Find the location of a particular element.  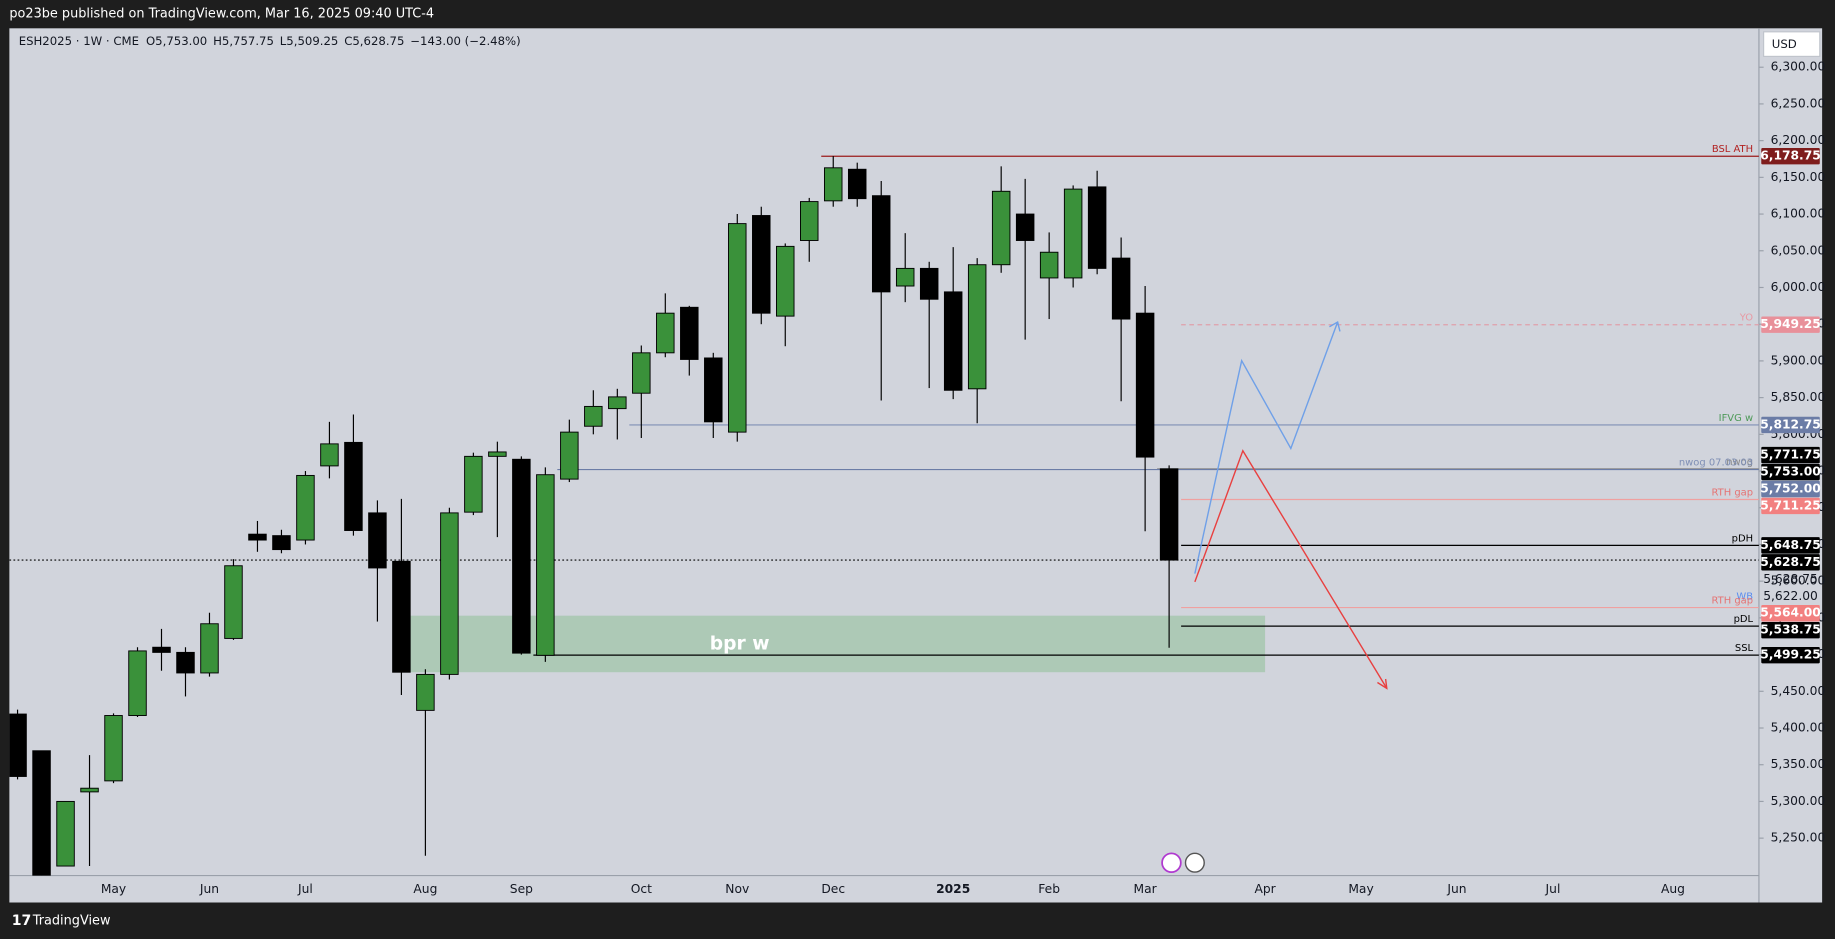

x-tick-label: Nov is located at coordinates (737, 889).